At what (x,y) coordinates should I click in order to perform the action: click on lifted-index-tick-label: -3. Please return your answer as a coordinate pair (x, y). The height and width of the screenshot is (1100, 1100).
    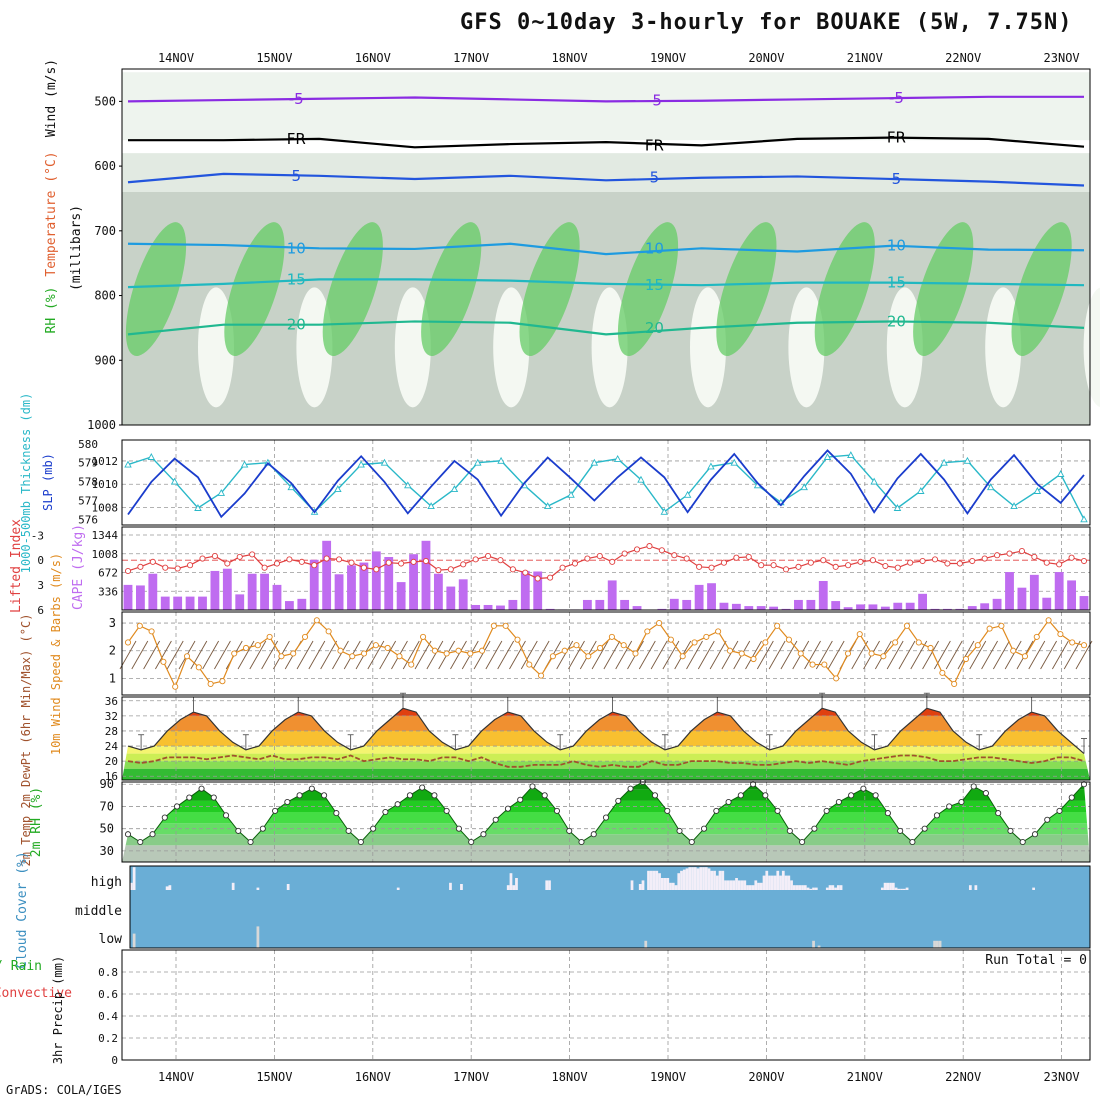
    Looking at the image, I should click on (37, 535).